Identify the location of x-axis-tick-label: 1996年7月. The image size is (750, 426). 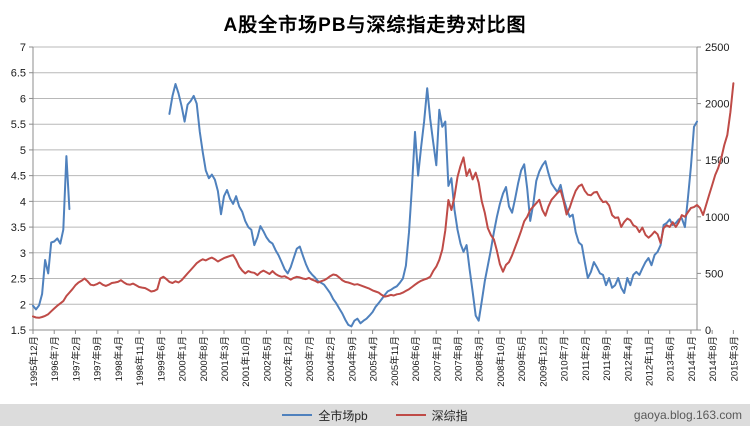
(55, 358).